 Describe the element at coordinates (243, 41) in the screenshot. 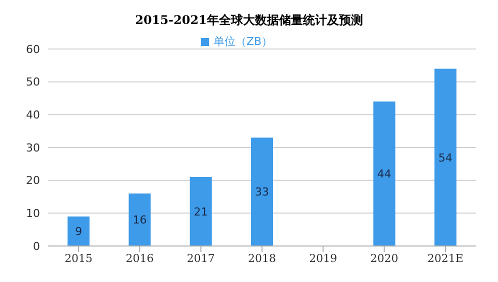

I see `legend-label: 单位（ZB）` at that location.